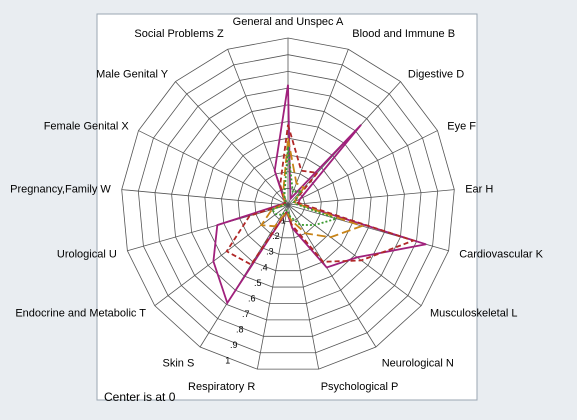 The height and width of the screenshot is (420, 577). I want to click on tick-label: 1, so click(227, 361).